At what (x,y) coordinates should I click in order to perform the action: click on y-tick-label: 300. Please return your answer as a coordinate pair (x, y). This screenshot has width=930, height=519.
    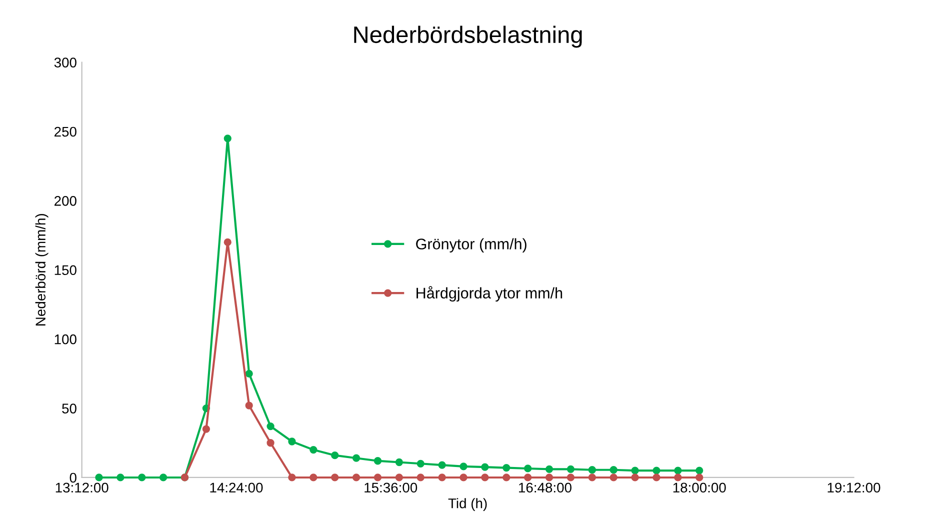
    Looking at the image, I should click on (65, 63).